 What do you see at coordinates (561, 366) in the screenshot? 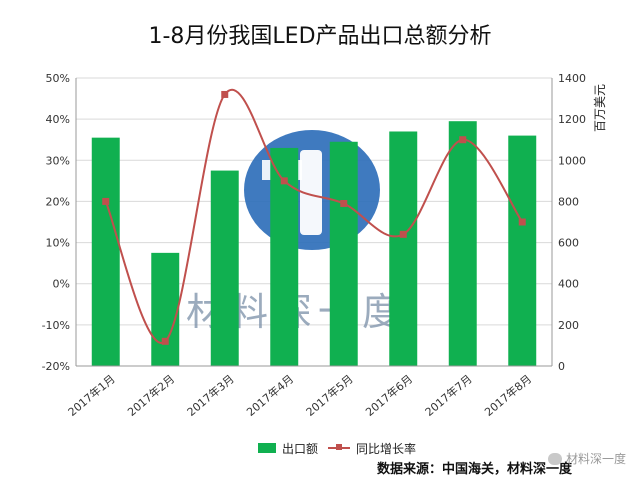
I see `y-right-tick-label: 0` at bounding box center [561, 366].